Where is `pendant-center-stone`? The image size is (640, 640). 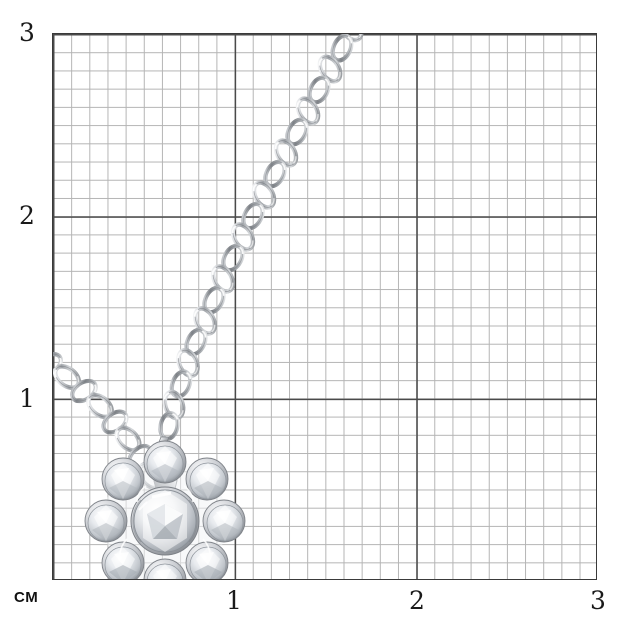 pendant-center-stone is located at coordinates (165, 521).